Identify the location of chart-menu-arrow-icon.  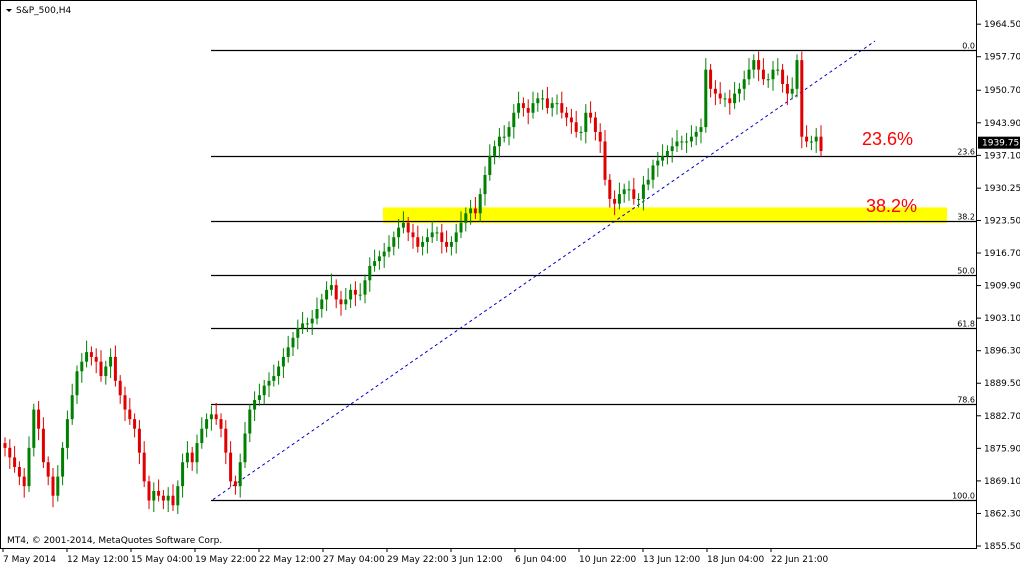
(9, 10).